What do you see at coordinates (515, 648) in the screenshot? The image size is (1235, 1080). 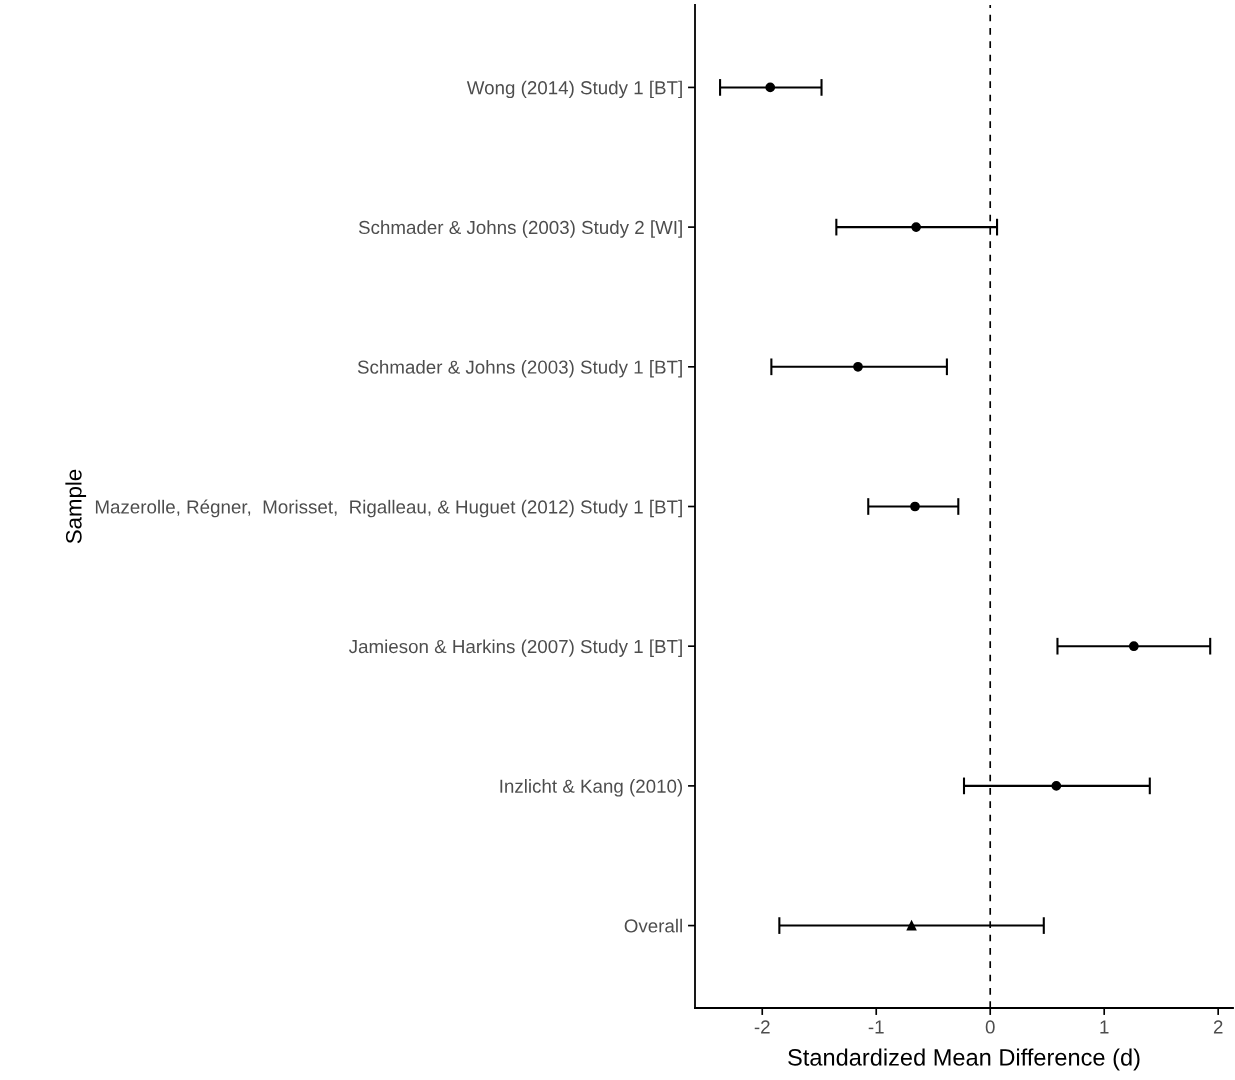 I see `y-tick-label: Jamieson & Harkins (2007) Study 1 [BT]` at bounding box center [515, 648].